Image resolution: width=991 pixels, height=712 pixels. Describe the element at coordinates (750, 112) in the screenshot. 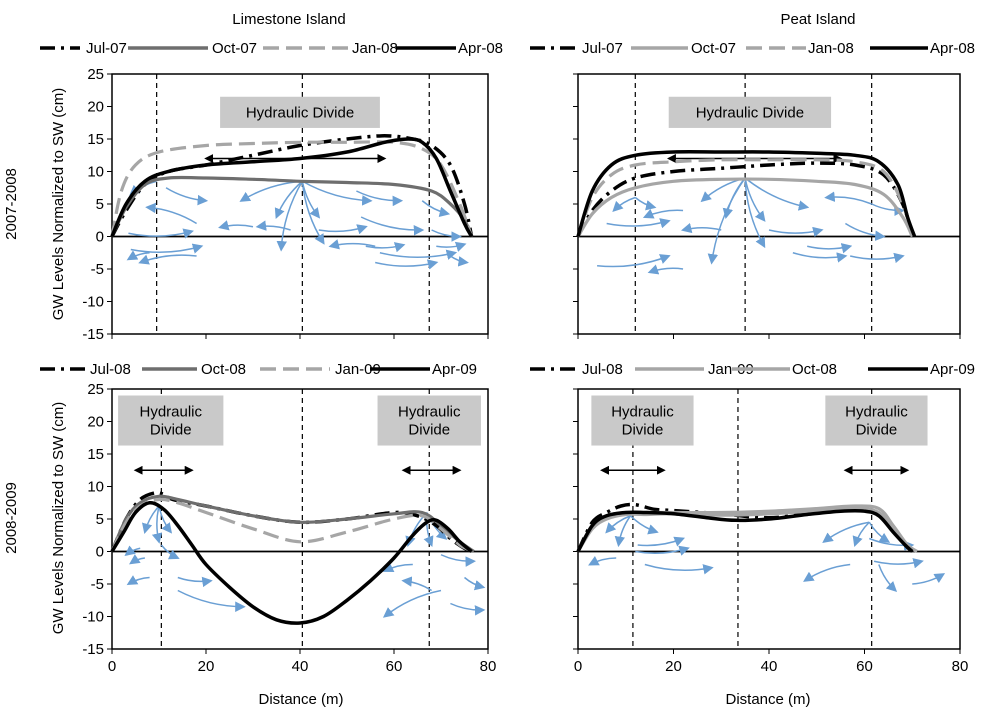

I see `hydraulic-divide-label: Hydraulic Divide` at that location.